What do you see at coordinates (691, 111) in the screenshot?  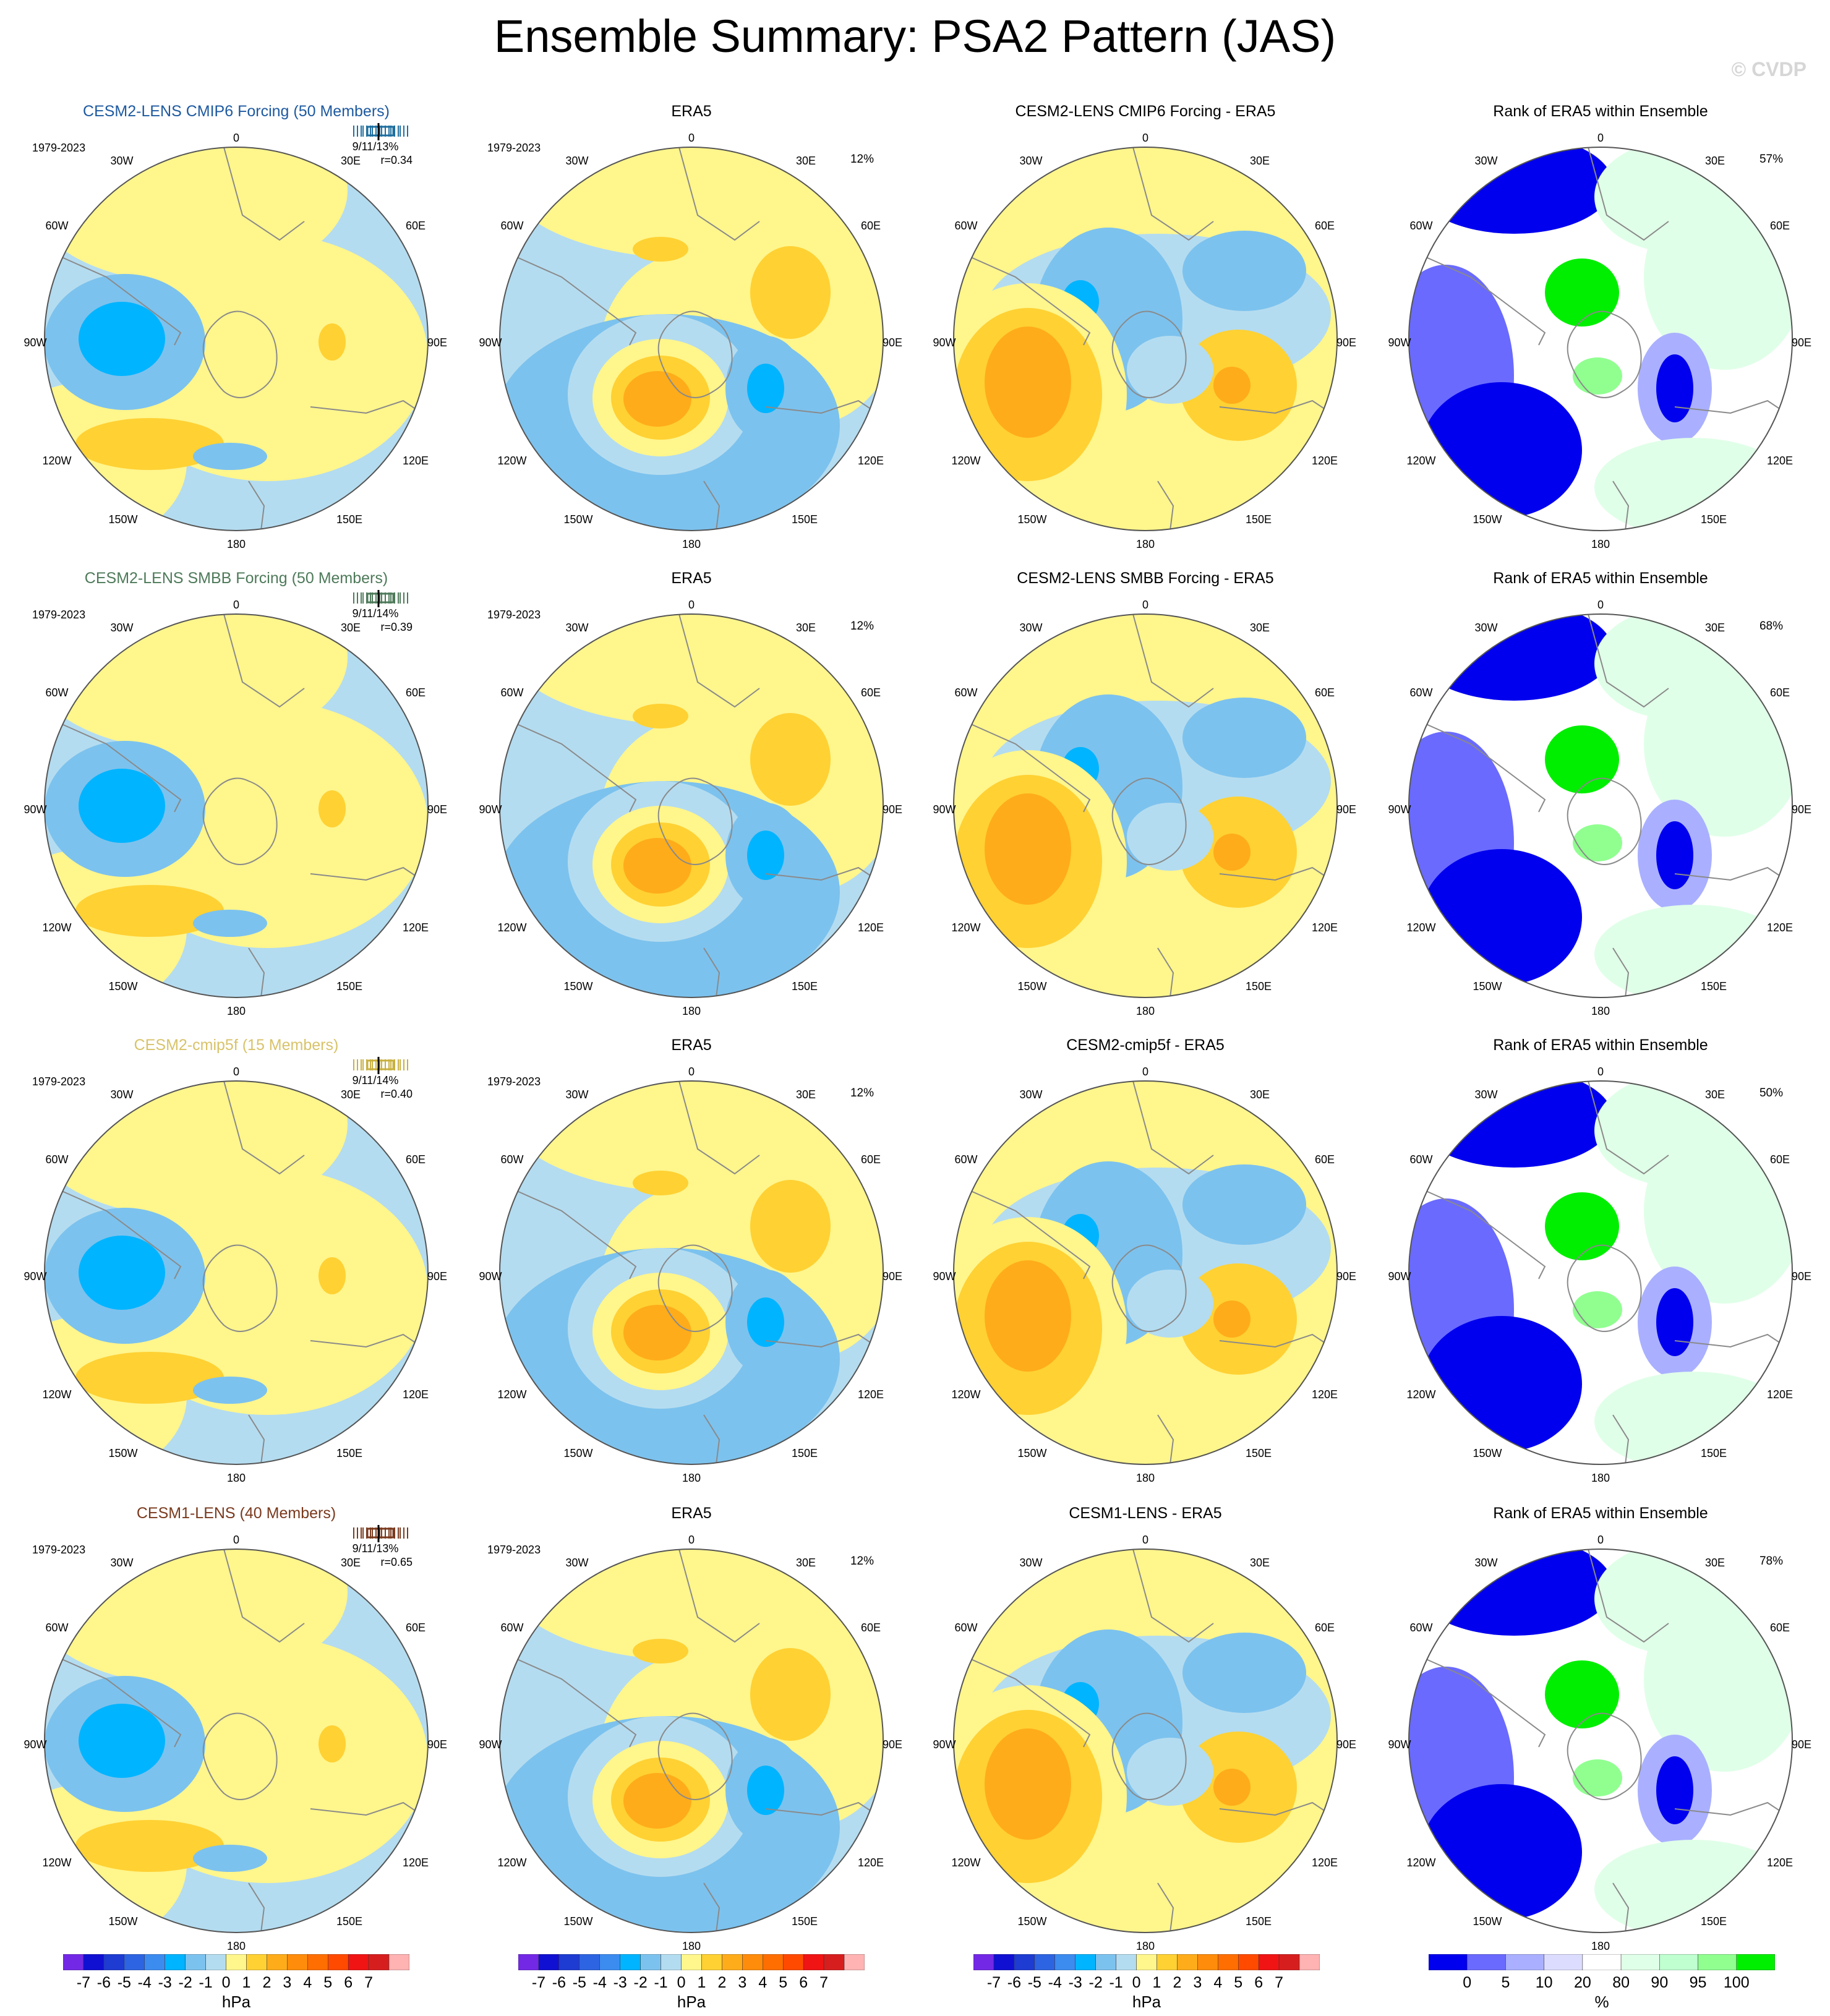 I see `panel-title: ERA5` at bounding box center [691, 111].